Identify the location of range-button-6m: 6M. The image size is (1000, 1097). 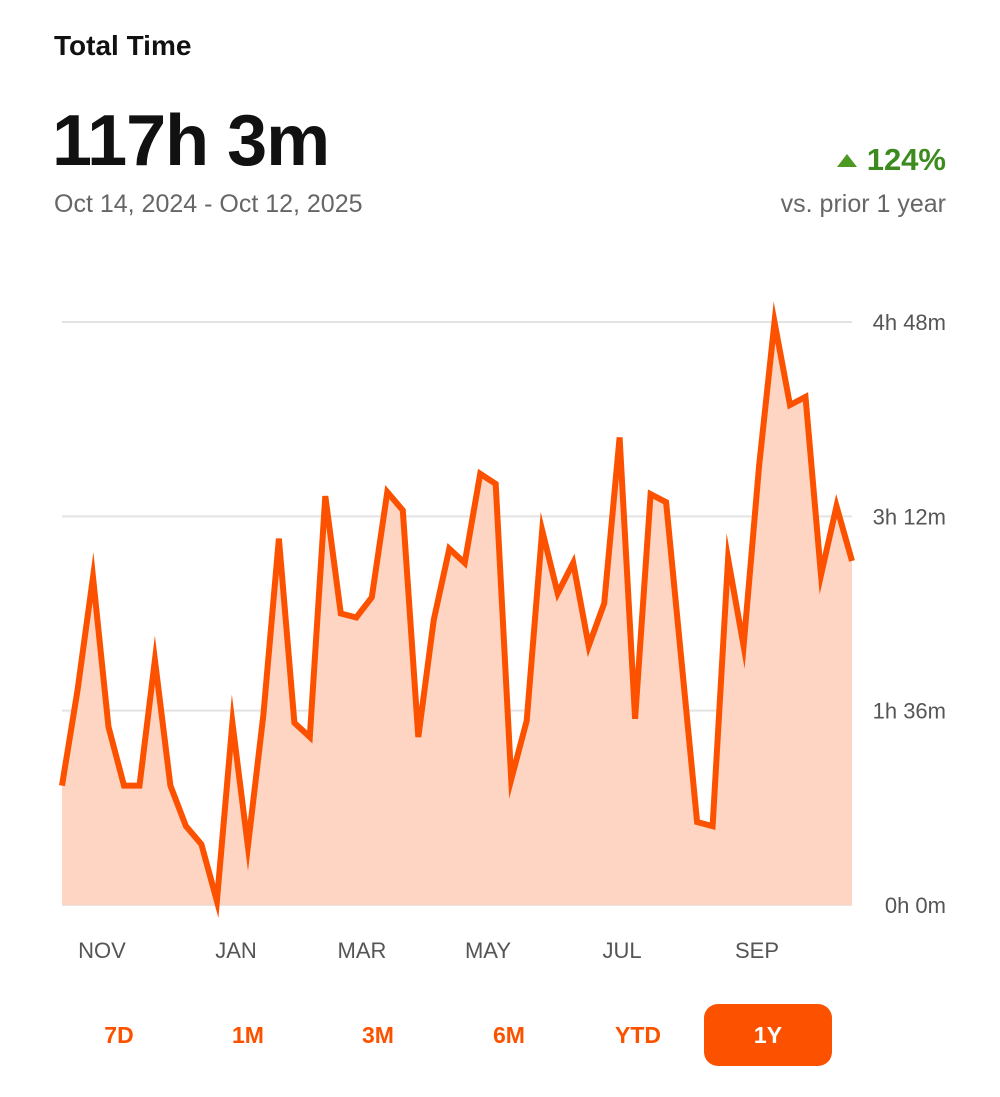
(509, 1034).